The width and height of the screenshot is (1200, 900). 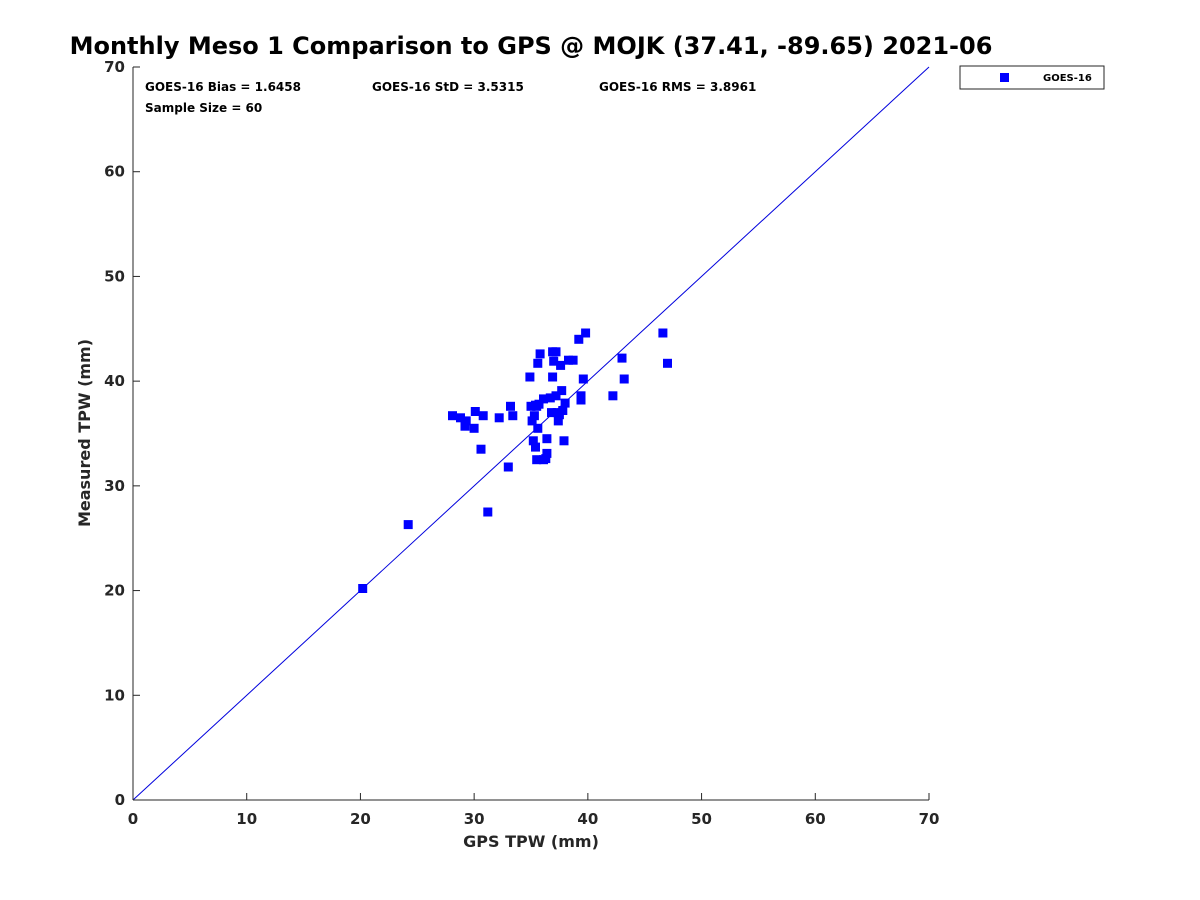 What do you see at coordinates (360, 819) in the screenshot?
I see `x-tick-label: 20` at bounding box center [360, 819].